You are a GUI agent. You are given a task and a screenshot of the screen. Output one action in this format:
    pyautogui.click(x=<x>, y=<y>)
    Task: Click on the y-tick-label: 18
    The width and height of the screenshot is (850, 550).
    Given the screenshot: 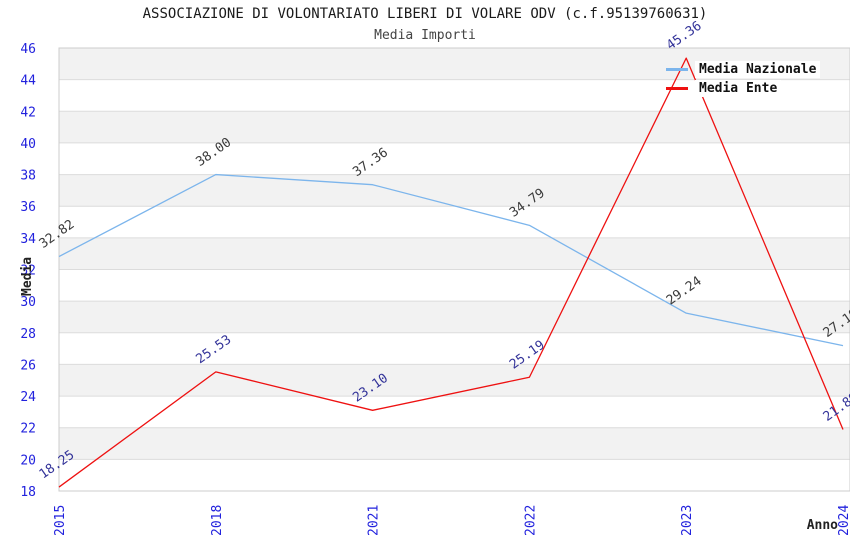 What is the action you would take?
    pyautogui.click(x=28, y=492)
    